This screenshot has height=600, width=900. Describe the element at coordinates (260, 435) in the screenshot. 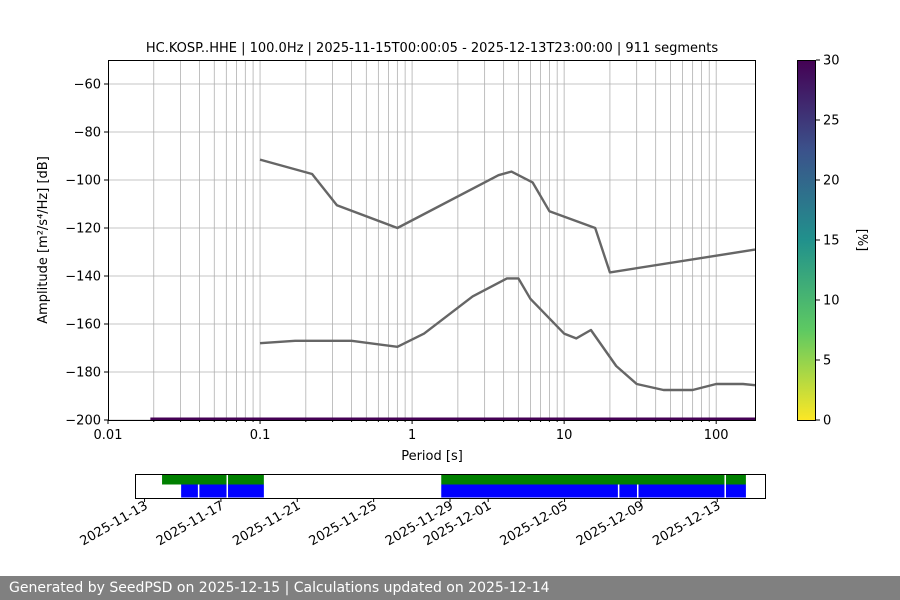

I see `x-tick-label: 0.1` at that location.